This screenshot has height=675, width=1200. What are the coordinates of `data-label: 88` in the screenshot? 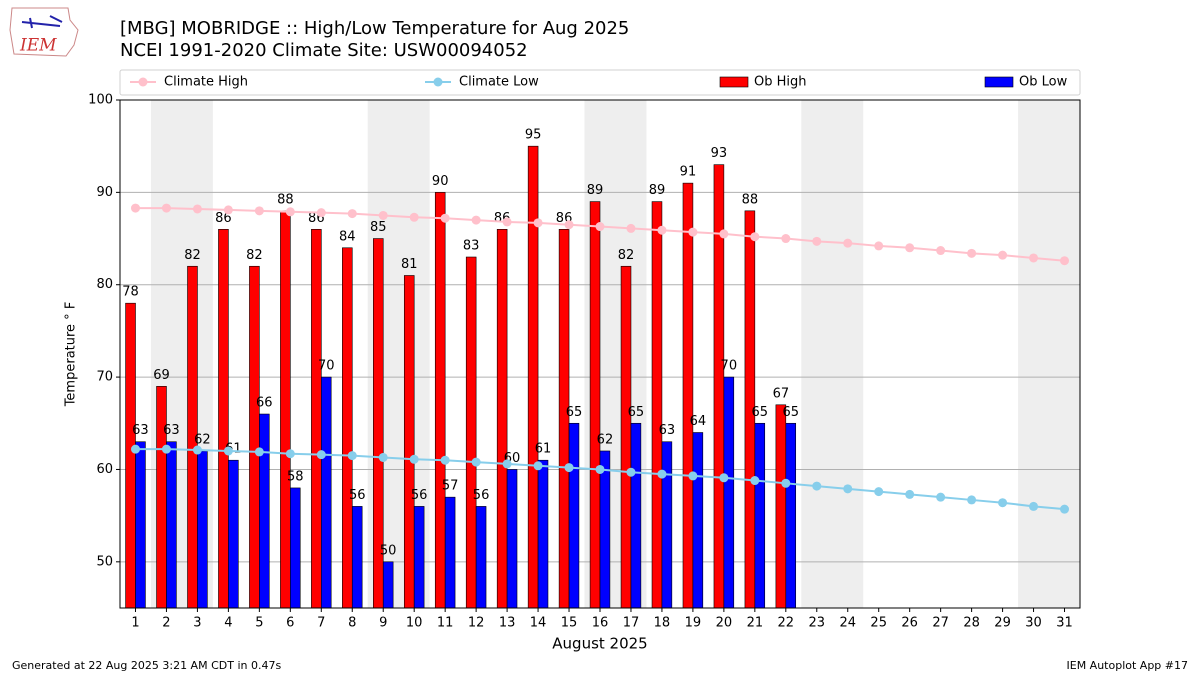 It's located at (285, 199).